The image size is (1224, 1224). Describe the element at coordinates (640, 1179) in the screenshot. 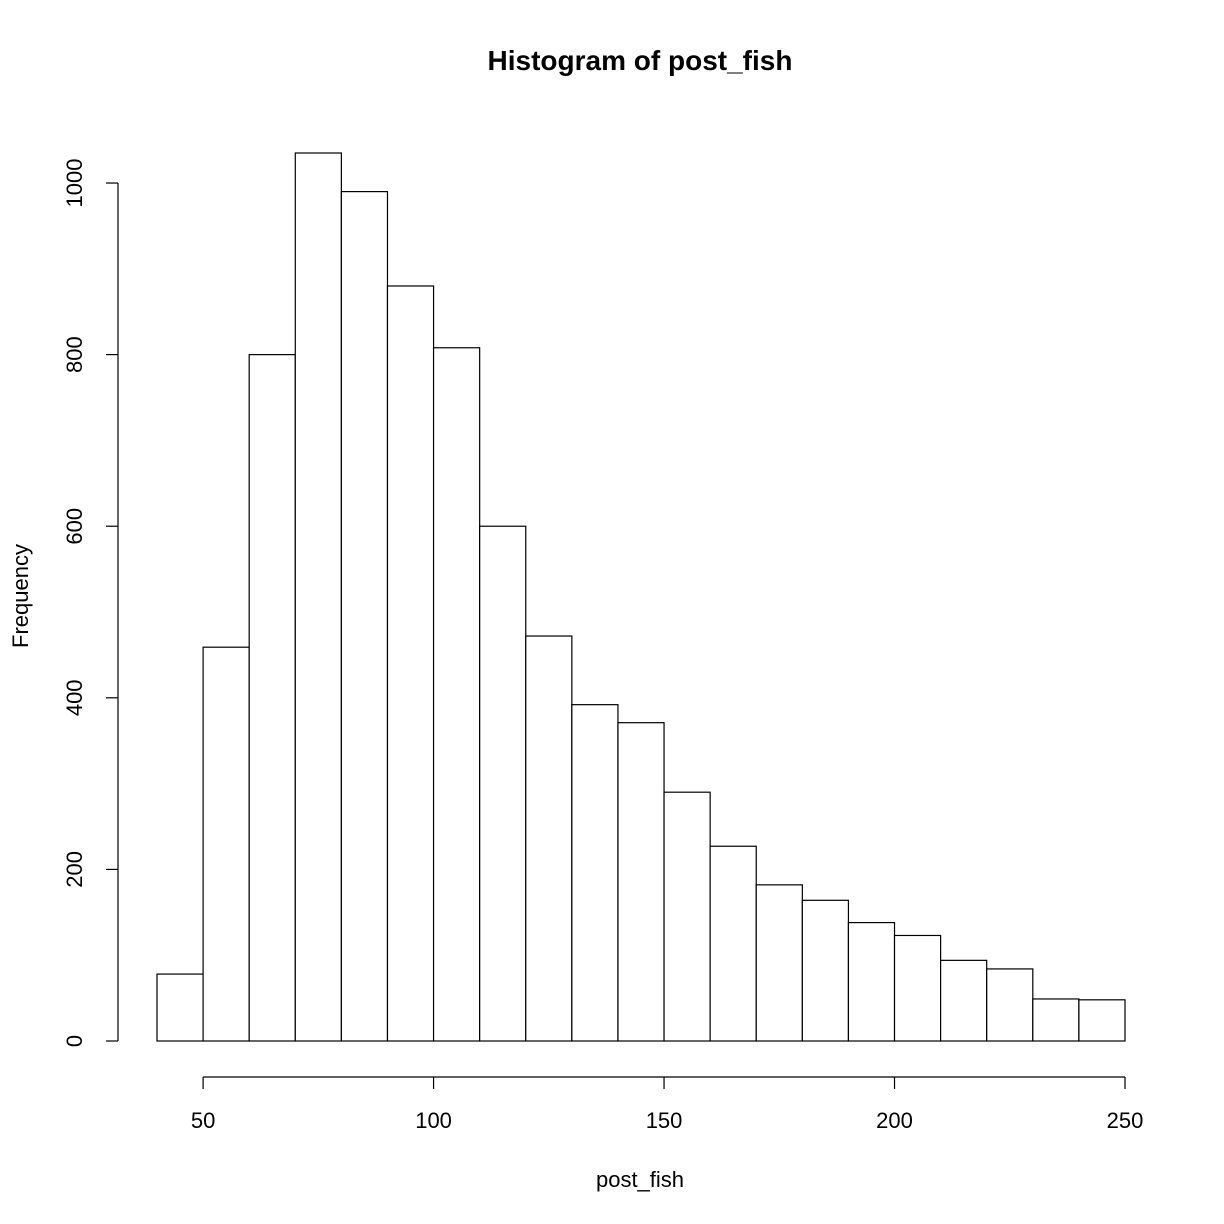

I see `x-axis-label: post_fish` at that location.